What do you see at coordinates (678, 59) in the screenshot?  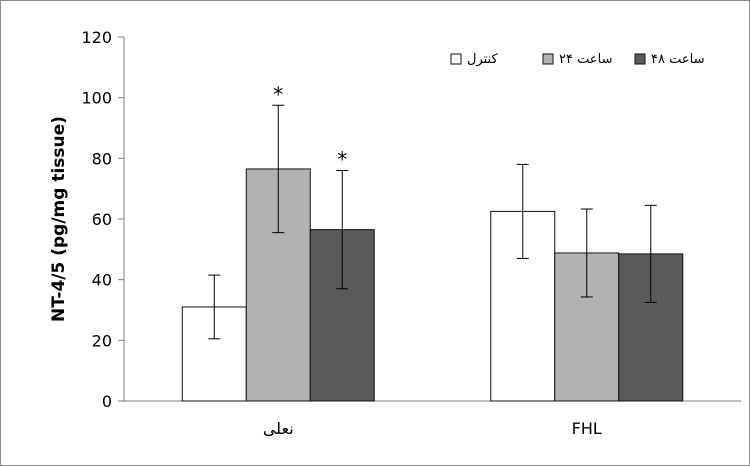 I see `legend-label-3: ۴۸ ساعت` at bounding box center [678, 59].